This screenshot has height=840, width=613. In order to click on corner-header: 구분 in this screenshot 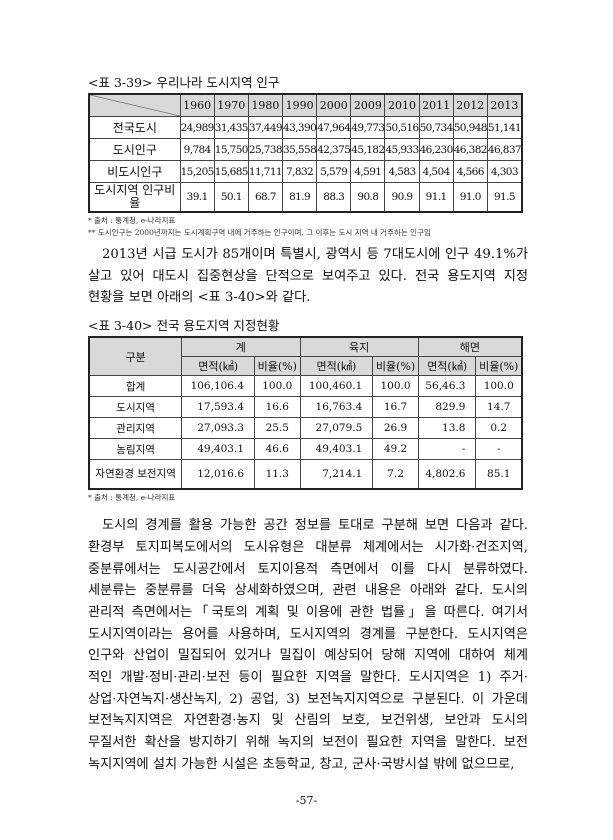, I will do `click(135, 356)`.